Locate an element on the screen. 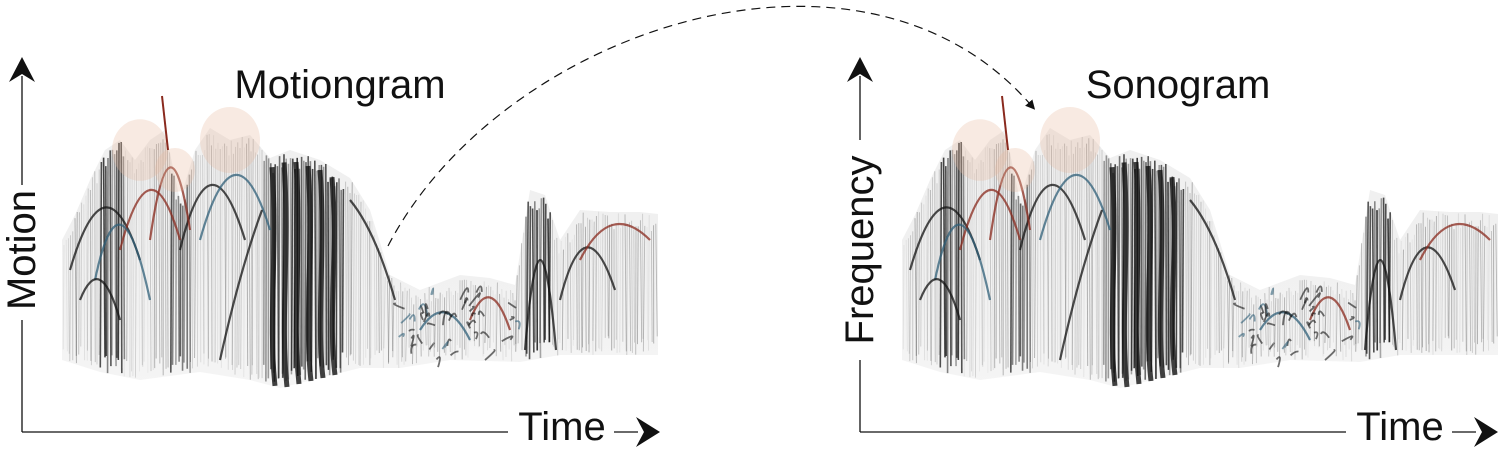 The image size is (1500, 450). right-arrow-icon is located at coordinates (1486, 432).